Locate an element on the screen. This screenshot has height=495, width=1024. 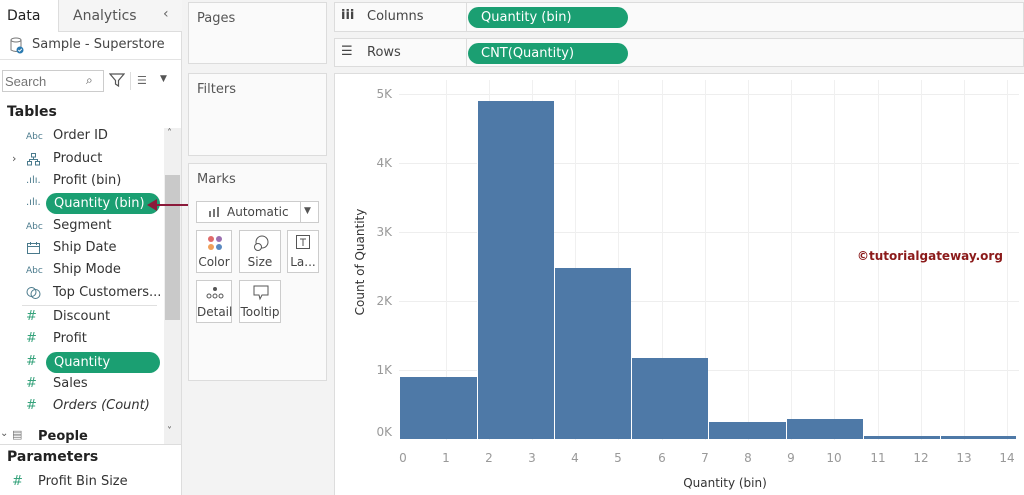
pages-title: Pages is located at coordinates (216, 18).